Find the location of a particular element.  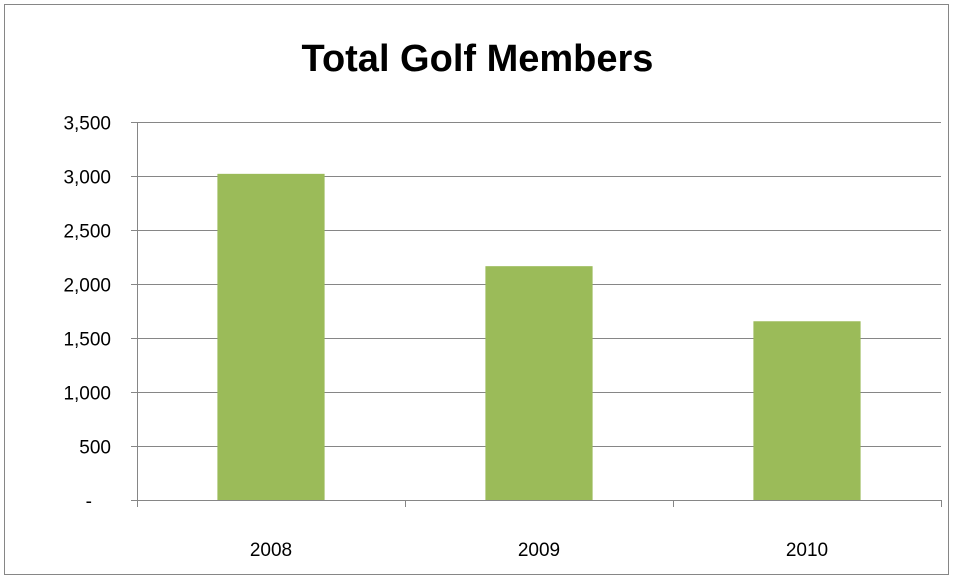

y-tick-label: 1,500 is located at coordinates (87, 340).